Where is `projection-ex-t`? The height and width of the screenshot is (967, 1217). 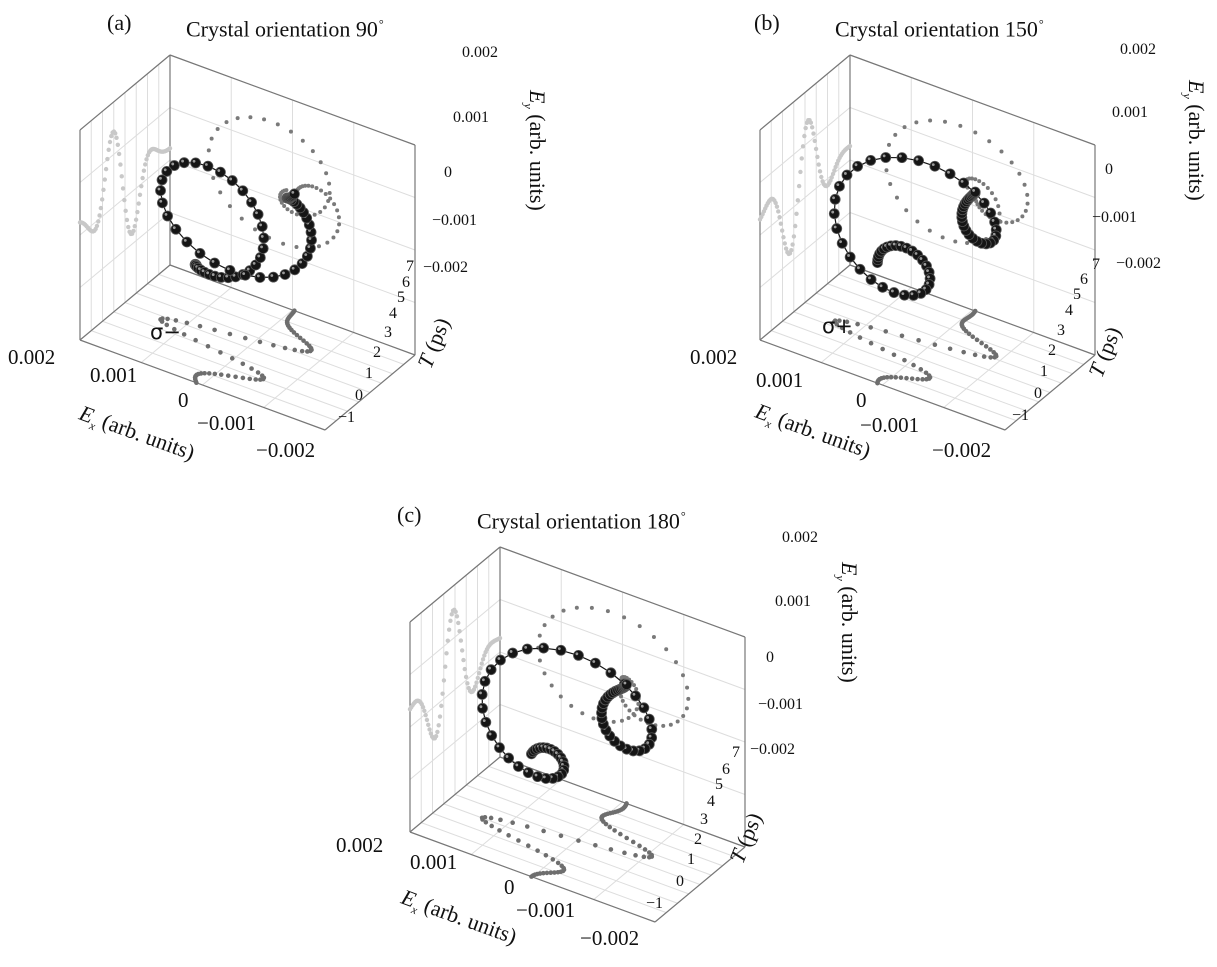
projection-ex-t is located at coordinates (567, 840).